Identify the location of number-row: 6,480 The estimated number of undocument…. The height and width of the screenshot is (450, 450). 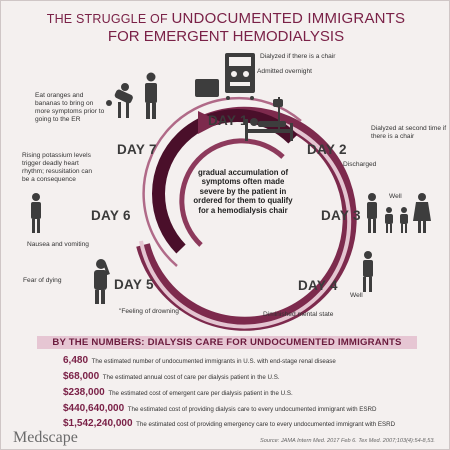
(199, 360).